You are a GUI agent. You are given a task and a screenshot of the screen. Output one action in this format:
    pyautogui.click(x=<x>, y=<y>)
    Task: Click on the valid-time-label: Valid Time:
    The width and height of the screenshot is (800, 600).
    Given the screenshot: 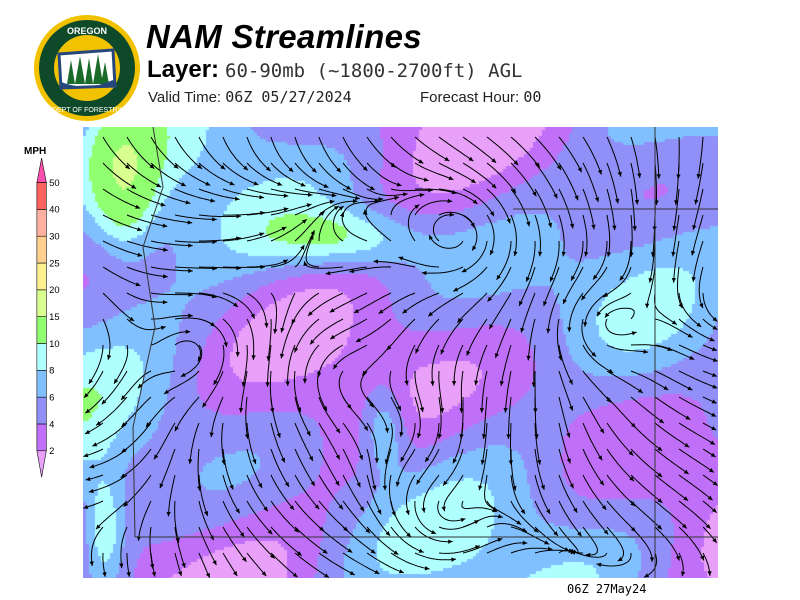 What is the action you would take?
    pyautogui.click(x=185, y=97)
    